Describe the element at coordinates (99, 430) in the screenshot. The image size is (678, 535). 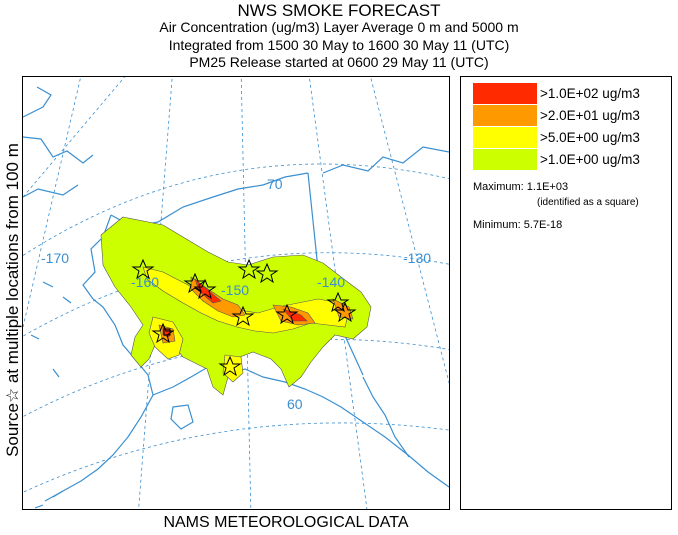
I see `alaska-peninsula` at that location.